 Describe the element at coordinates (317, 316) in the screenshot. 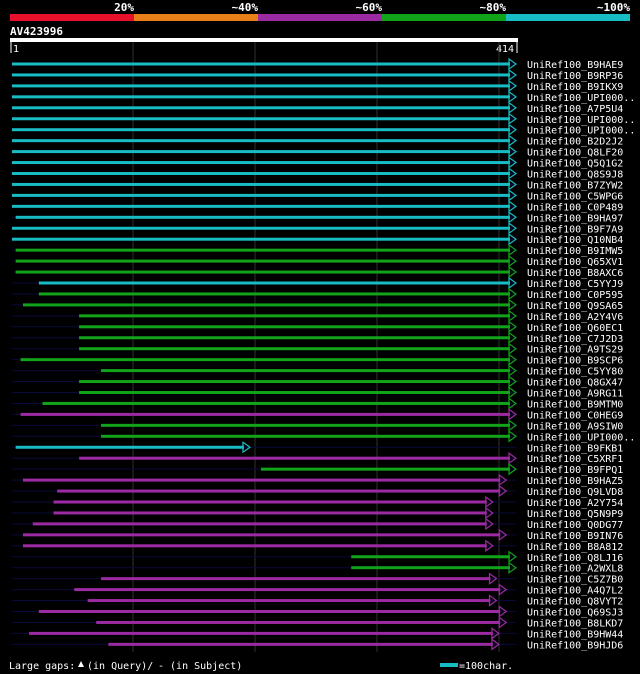

I see `hit-row: UniRef100_A2Y4V6` at that location.